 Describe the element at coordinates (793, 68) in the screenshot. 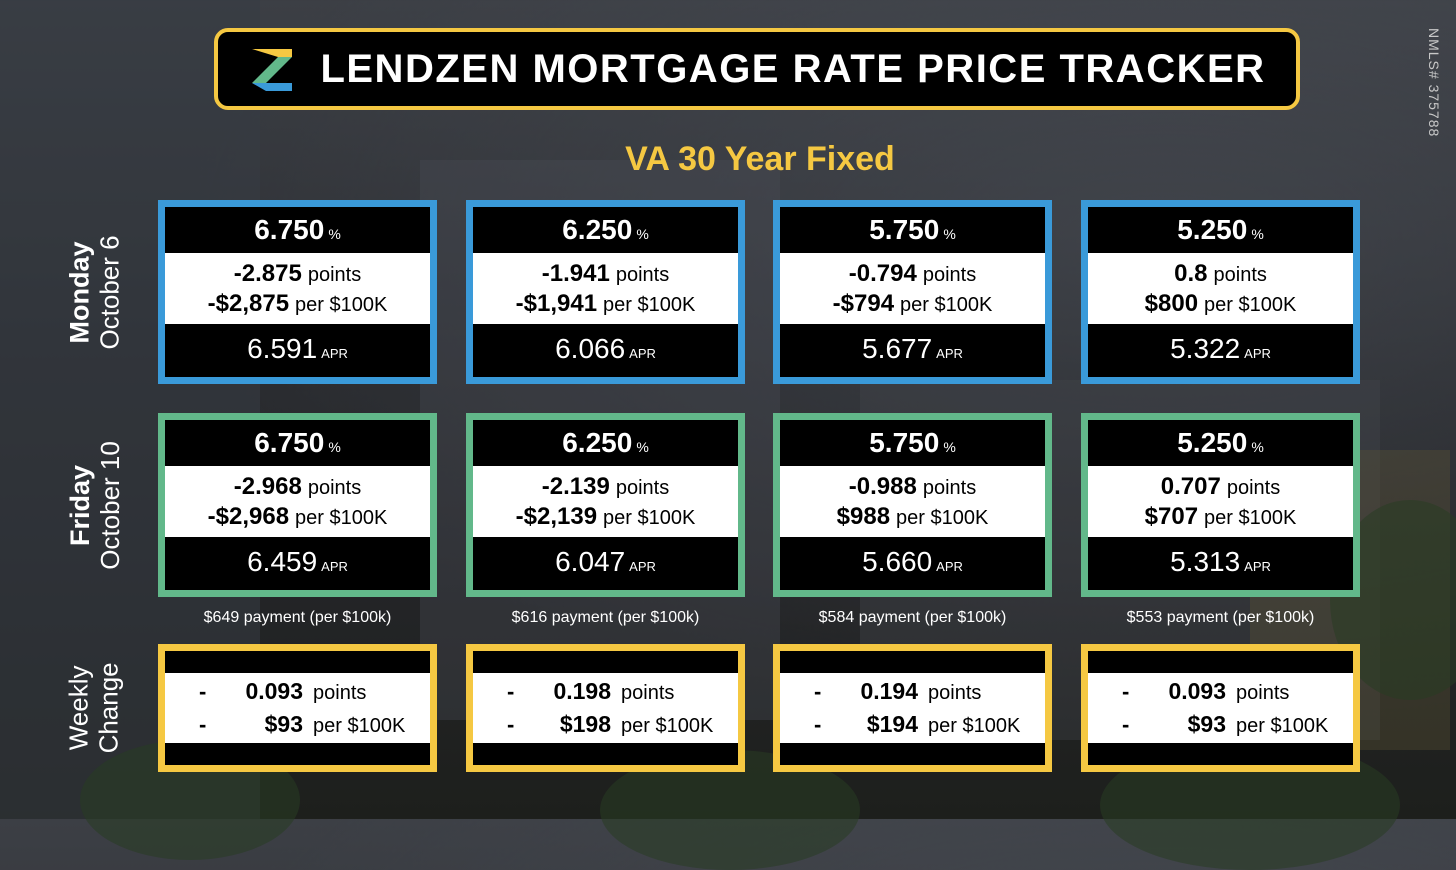

I see `banner-title: LENDZEN MORTGAGE RATE PRICE TRACKER` at that location.